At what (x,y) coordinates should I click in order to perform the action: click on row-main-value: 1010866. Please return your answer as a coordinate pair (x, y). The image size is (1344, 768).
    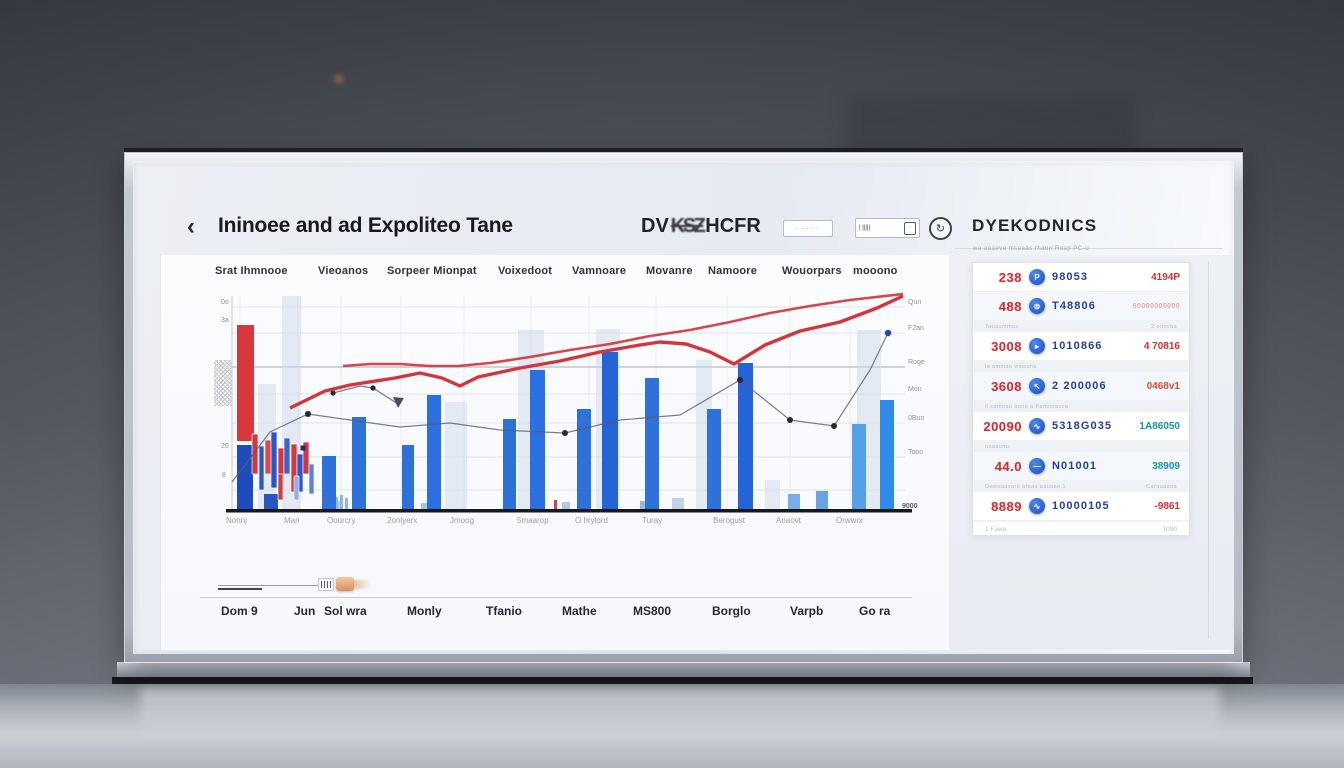
    Looking at the image, I should click on (1077, 346).